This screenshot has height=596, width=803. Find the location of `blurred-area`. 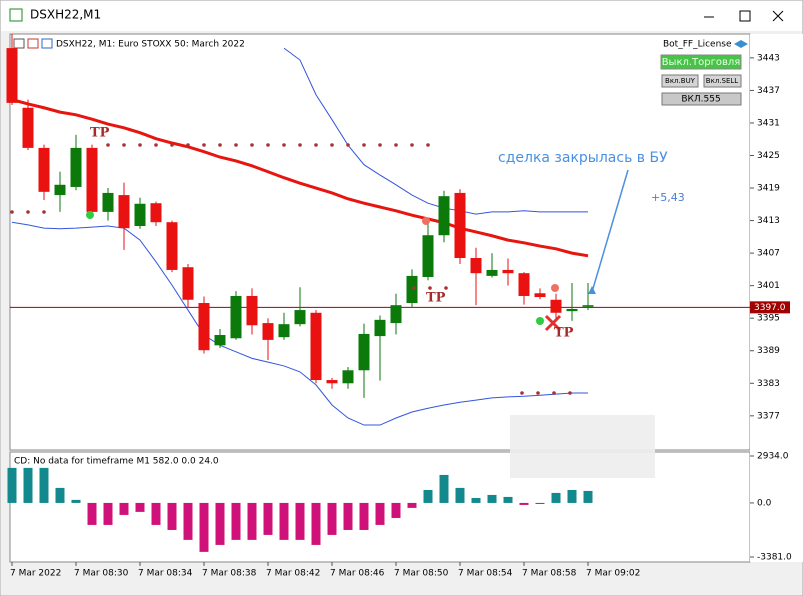

blurred-area is located at coordinates (582, 446).